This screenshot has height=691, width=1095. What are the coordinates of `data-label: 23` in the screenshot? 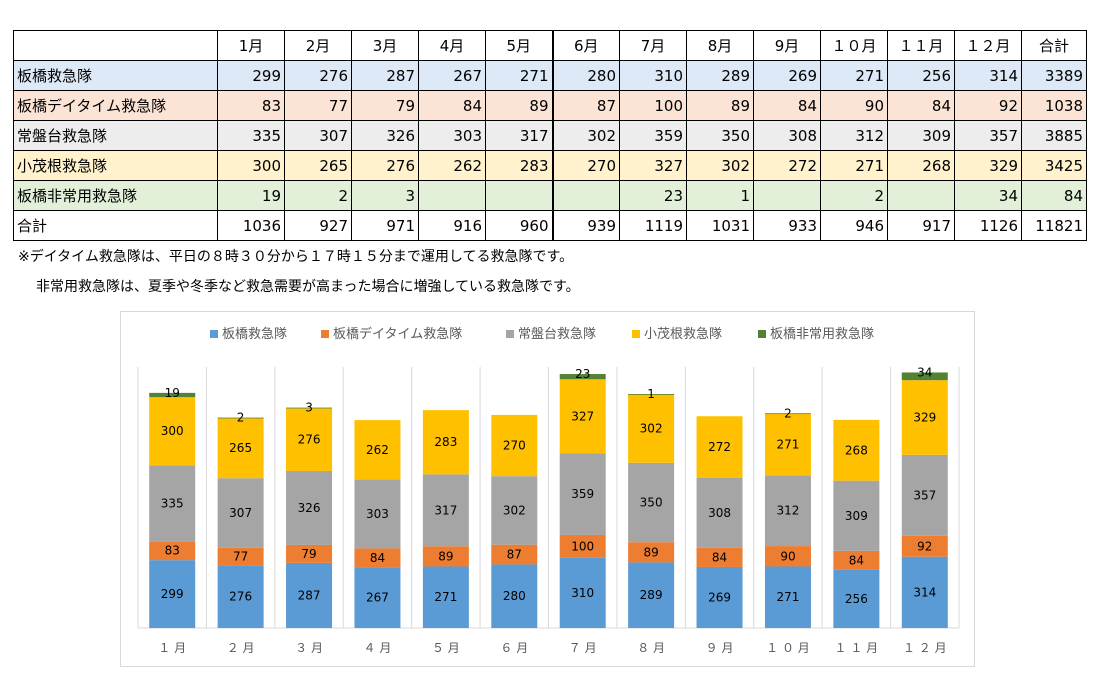 It's located at (582, 374).